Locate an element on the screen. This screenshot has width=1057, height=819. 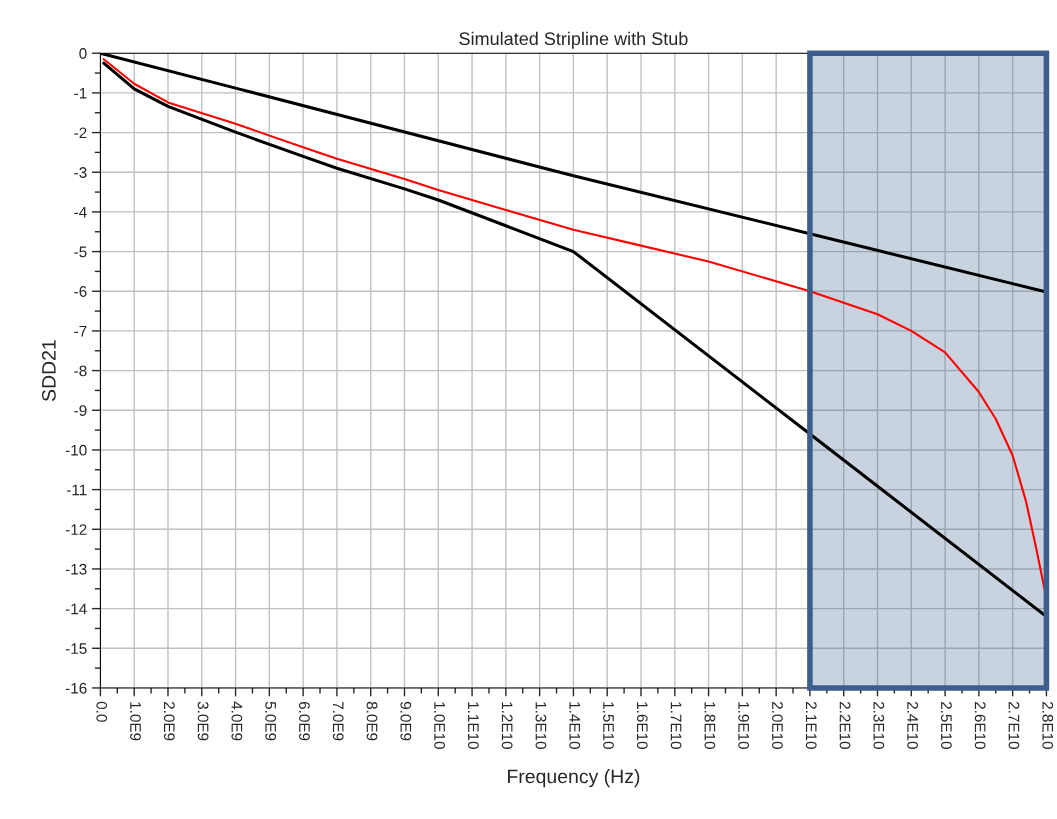
x-tick-label: 2.3E10 is located at coordinates (879, 725).